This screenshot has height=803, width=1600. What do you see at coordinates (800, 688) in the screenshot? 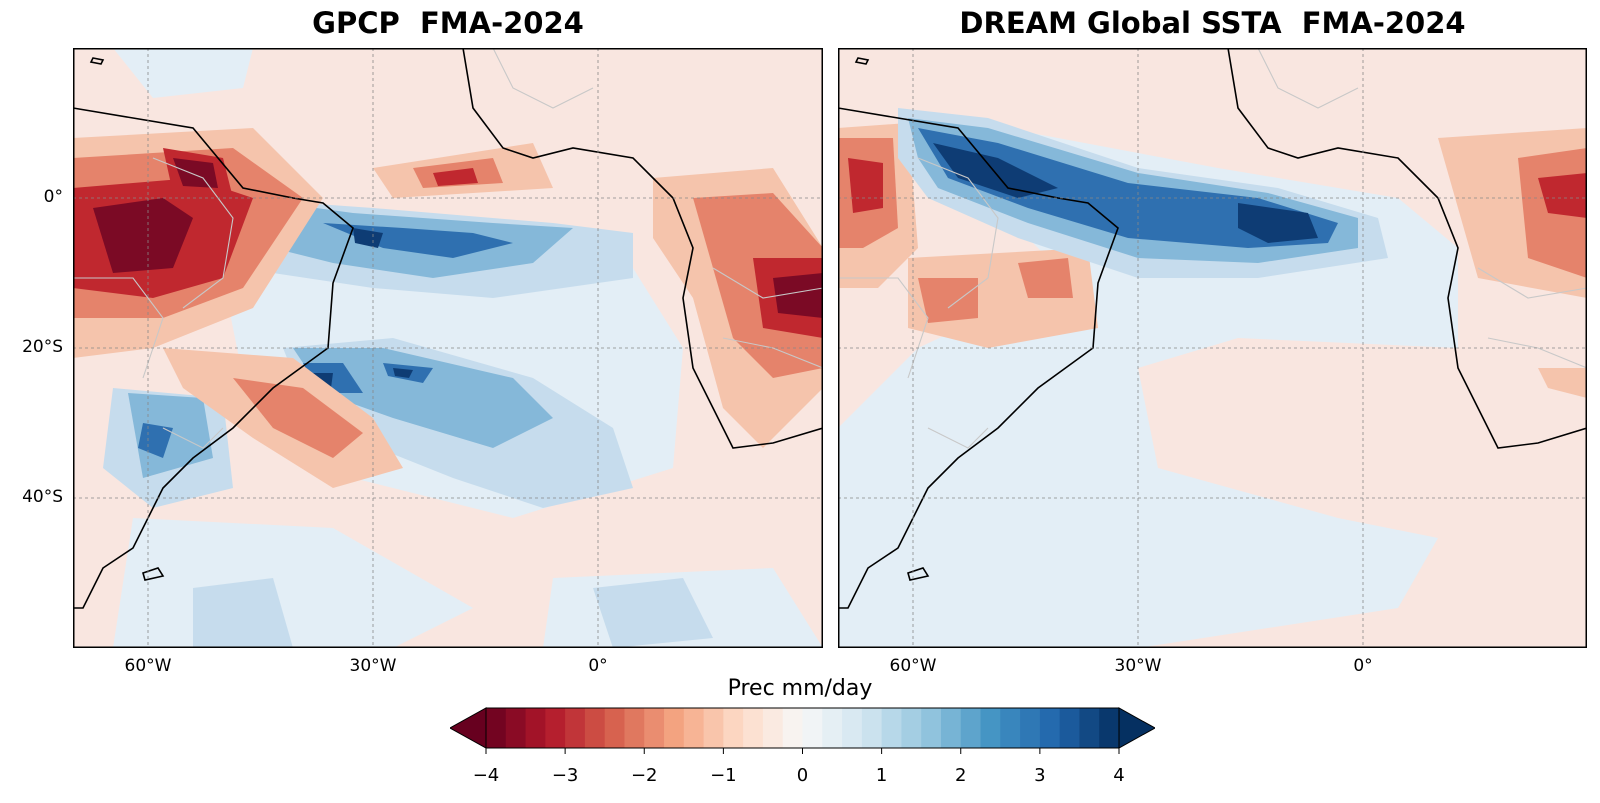
I see `colorbar-label: Prec mm/day` at bounding box center [800, 688].